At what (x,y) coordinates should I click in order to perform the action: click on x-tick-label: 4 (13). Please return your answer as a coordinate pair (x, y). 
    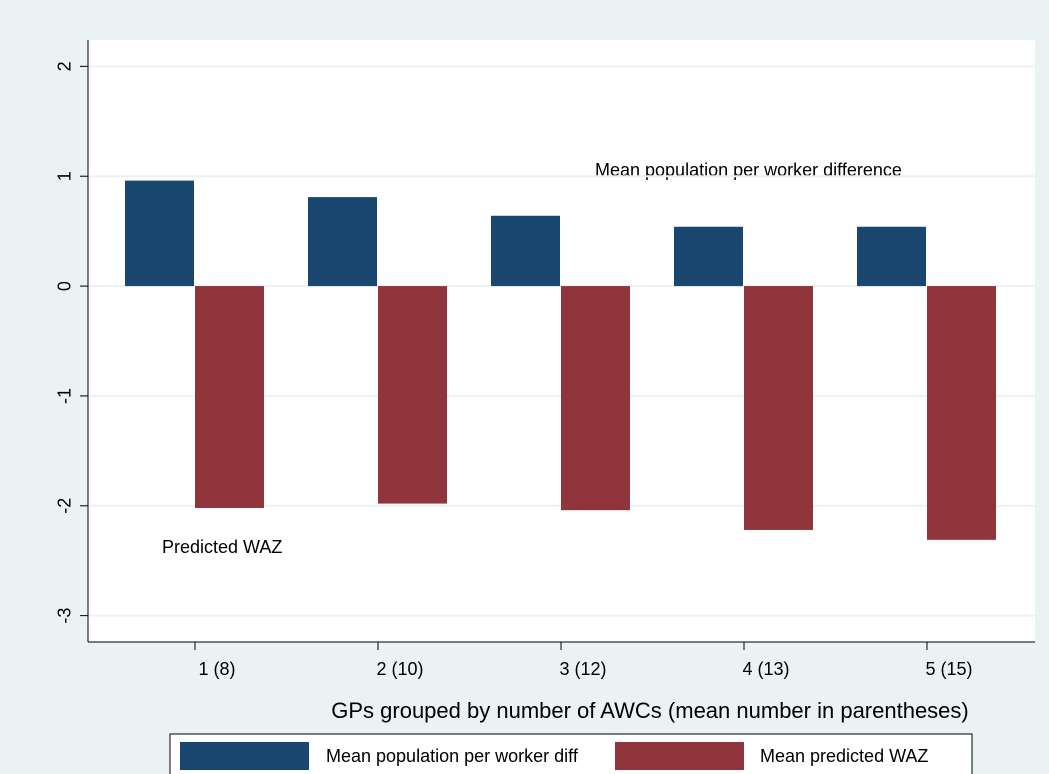
    Looking at the image, I should click on (765, 669).